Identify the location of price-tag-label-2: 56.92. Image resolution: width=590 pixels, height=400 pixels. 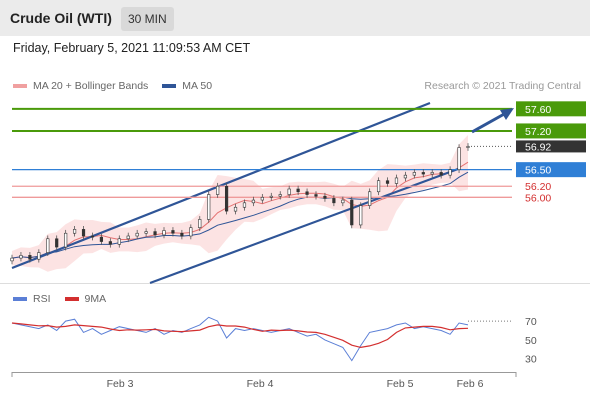
(538, 147).